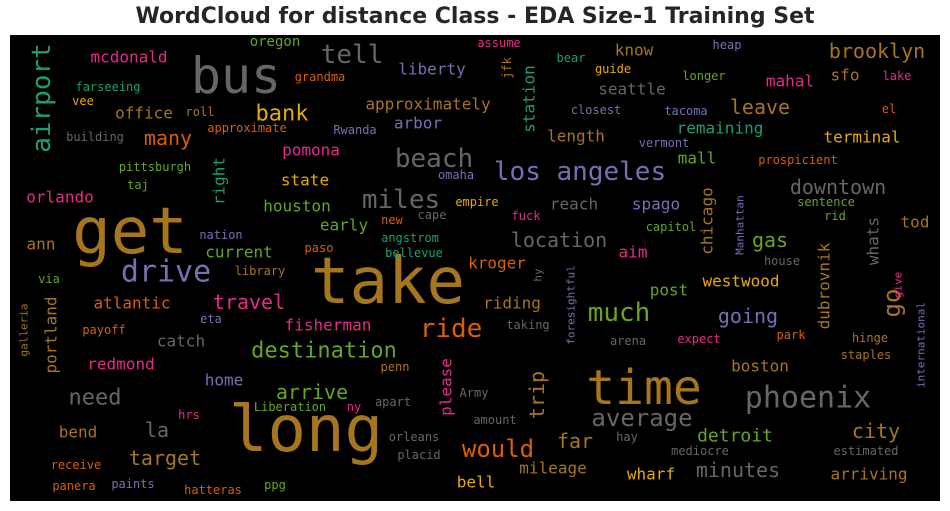  I want to click on word-trip: trip, so click(537, 395).